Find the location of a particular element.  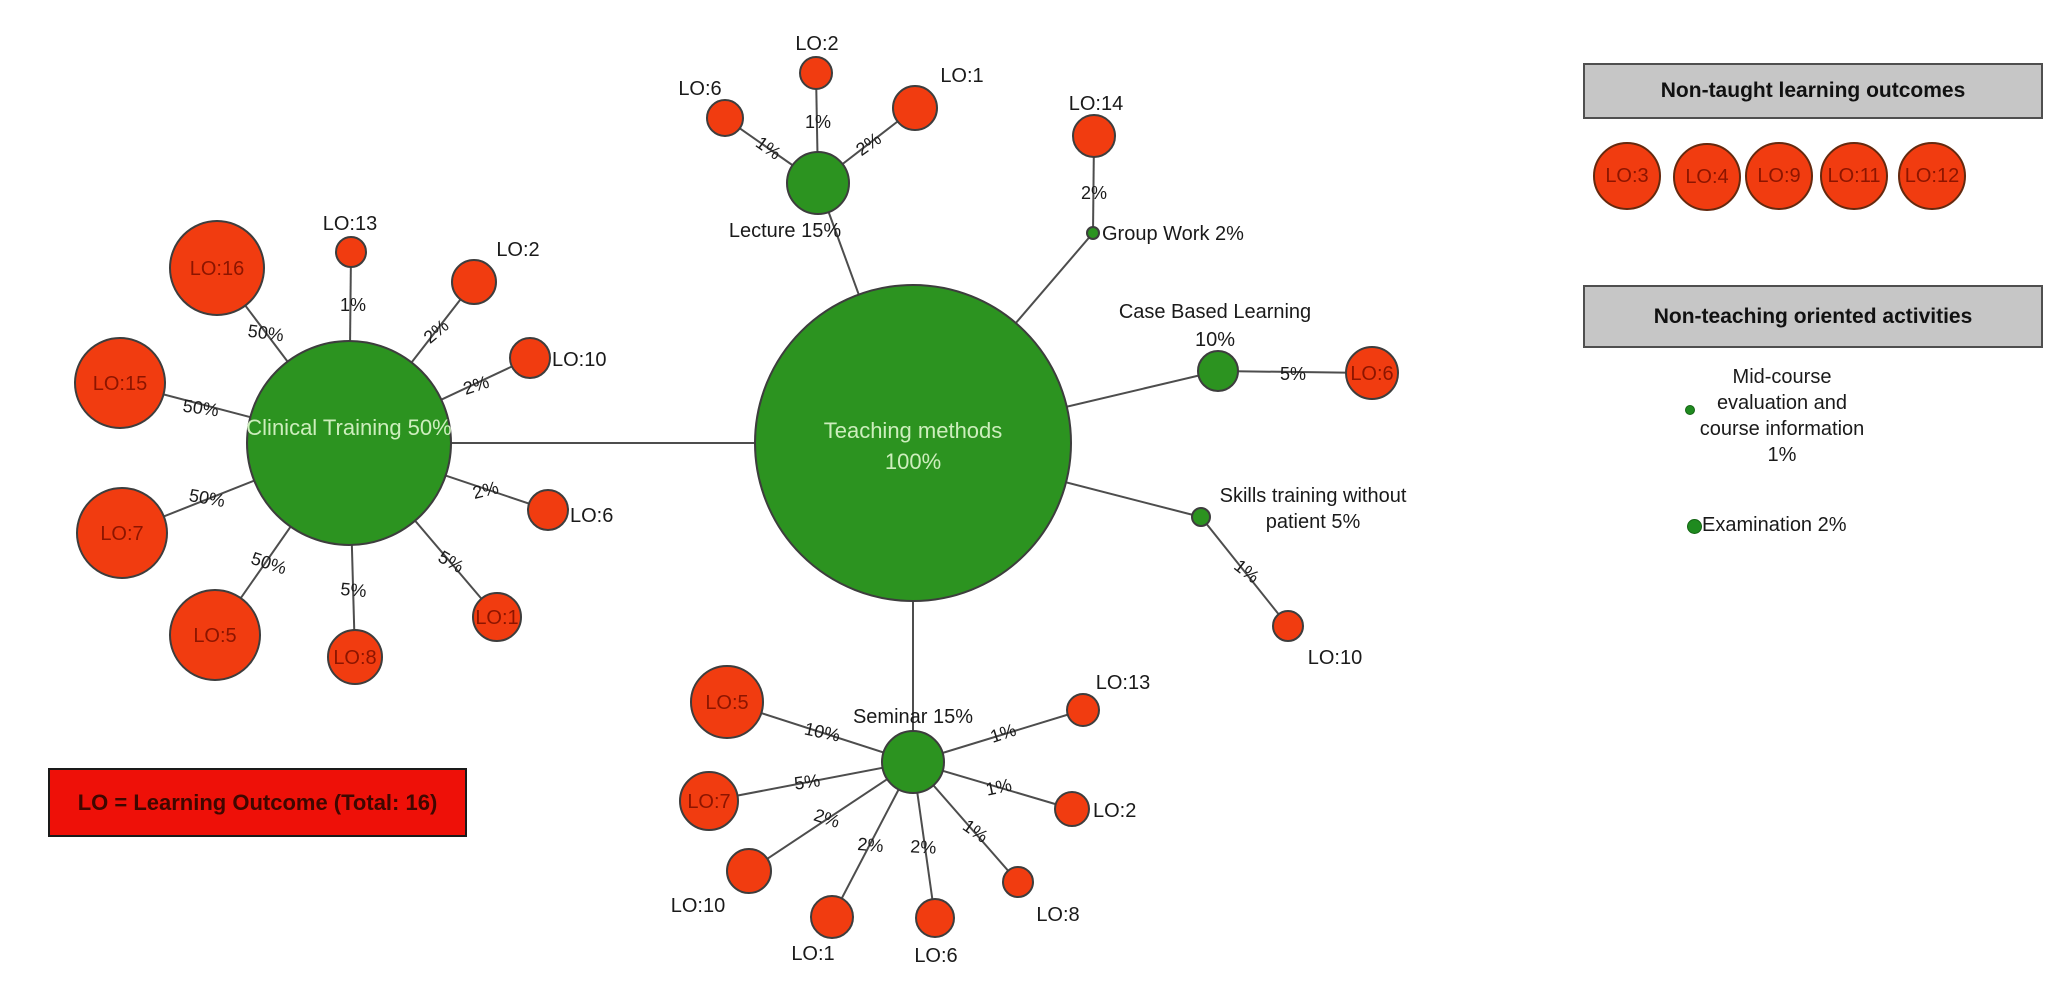

node-c-LO8 is located at coordinates (355, 657).